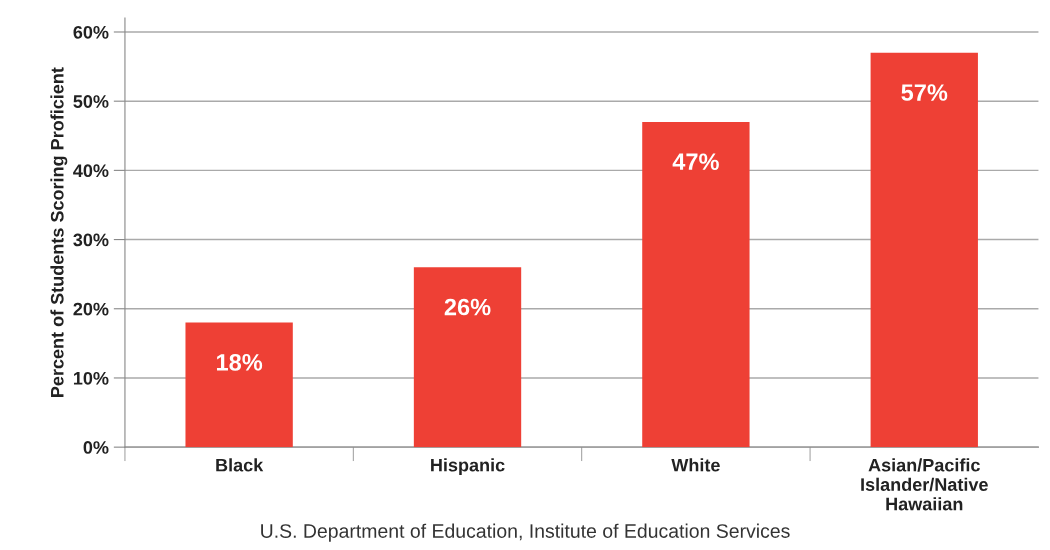 The width and height of the screenshot is (1050, 550). I want to click on y-tick-label: 10%, so click(91, 378).